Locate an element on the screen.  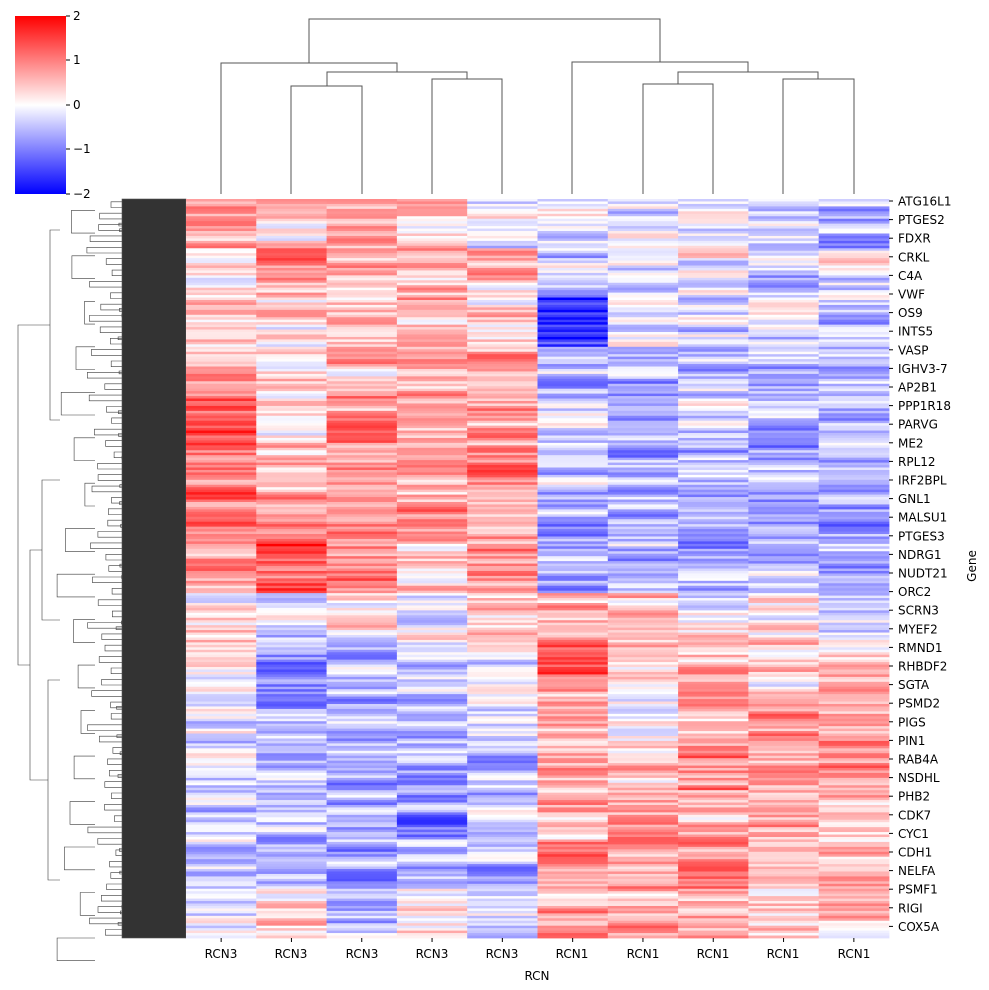
row-label: CRKL is located at coordinates (914, 257).